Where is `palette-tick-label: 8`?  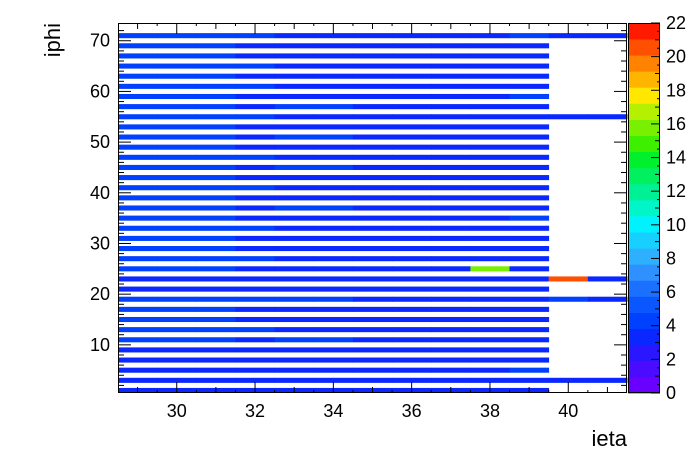 palette-tick-label: 8 is located at coordinates (671, 258).